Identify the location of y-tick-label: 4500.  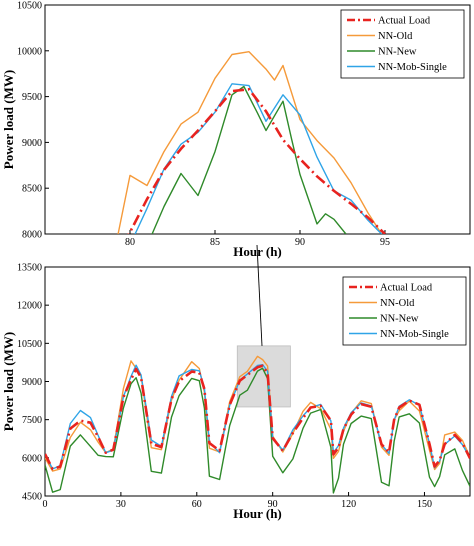
(32, 497).